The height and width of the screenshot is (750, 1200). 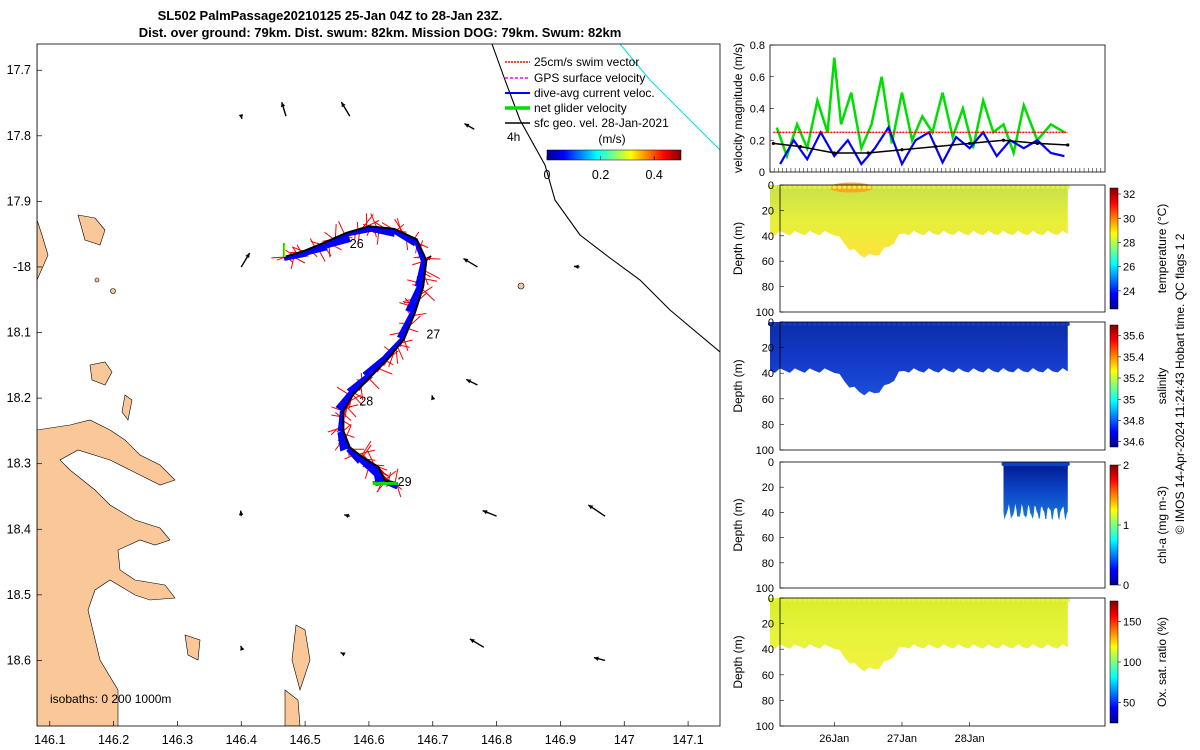 What do you see at coordinates (768, 488) in the screenshot?
I see `chla-ytick-label: 20` at bounding box center [768, 488].